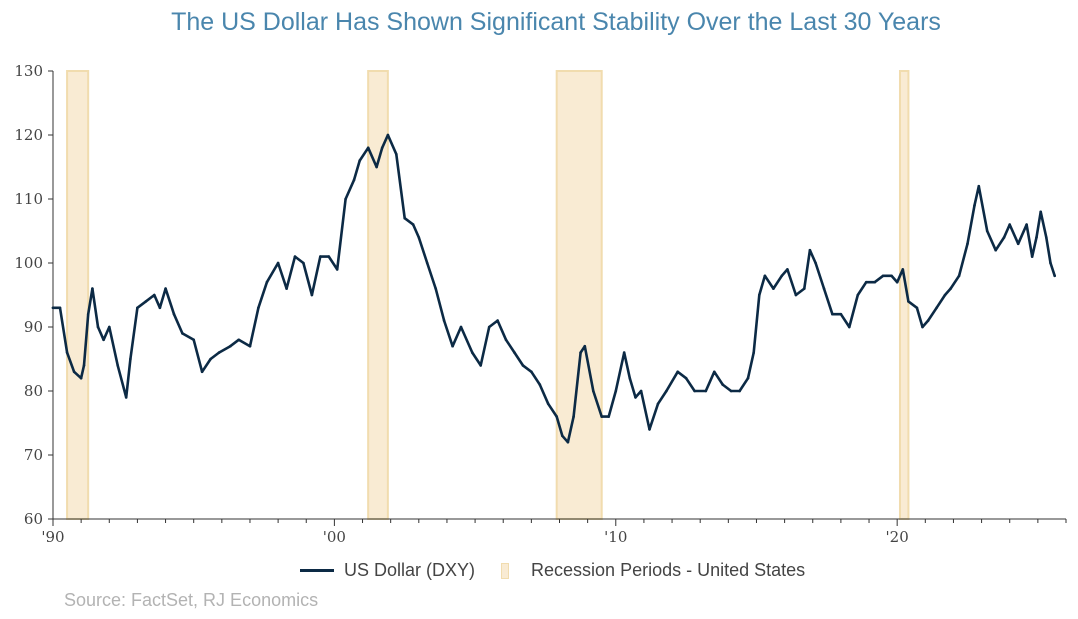 This screenshot has width=1078, height=619. Describe the element at coordinates (28, 263) in the screenshot. I see `y-tick-label: 100` at that location.